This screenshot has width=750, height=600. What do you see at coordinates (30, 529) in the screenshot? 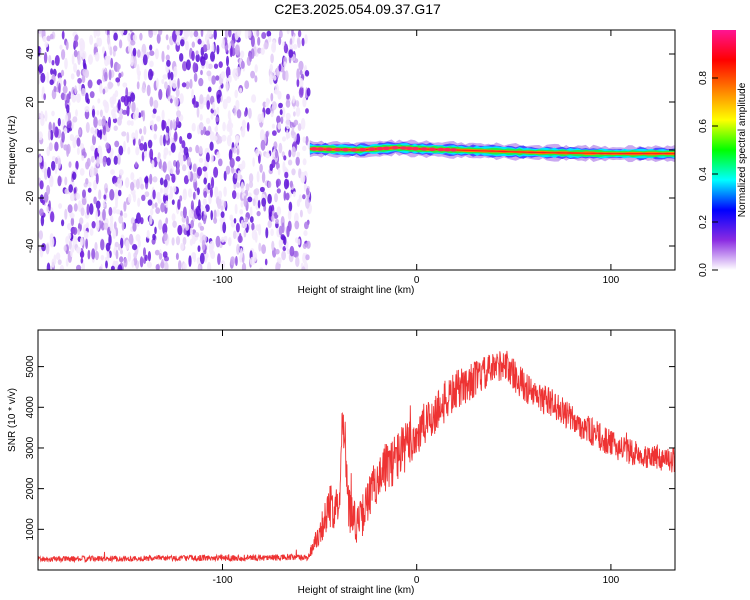
I see `snr-ytick-label: 1000` at bounding box center [30, 529].